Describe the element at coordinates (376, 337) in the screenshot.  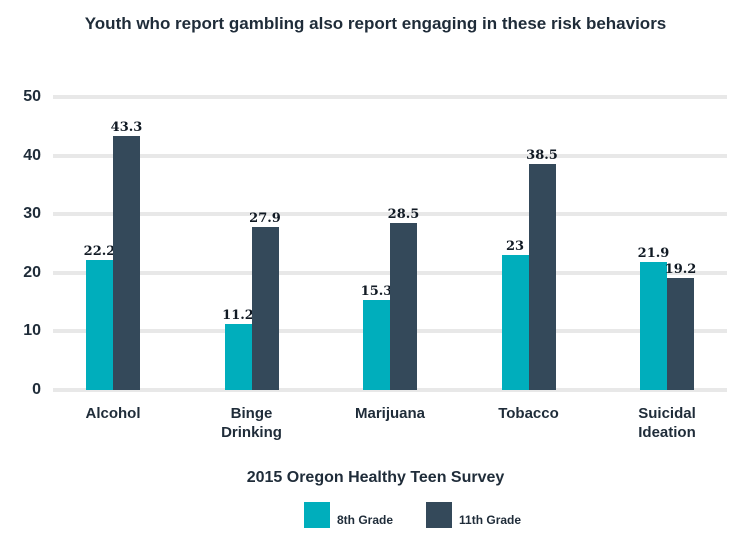
I see `bar: 15.3` at that location.